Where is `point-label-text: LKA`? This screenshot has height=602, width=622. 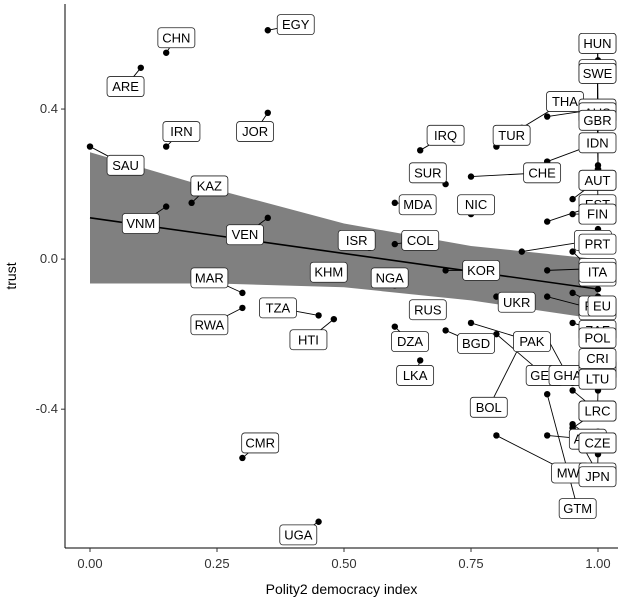
point-label-text: LKA is located at coordinates (415, 375).